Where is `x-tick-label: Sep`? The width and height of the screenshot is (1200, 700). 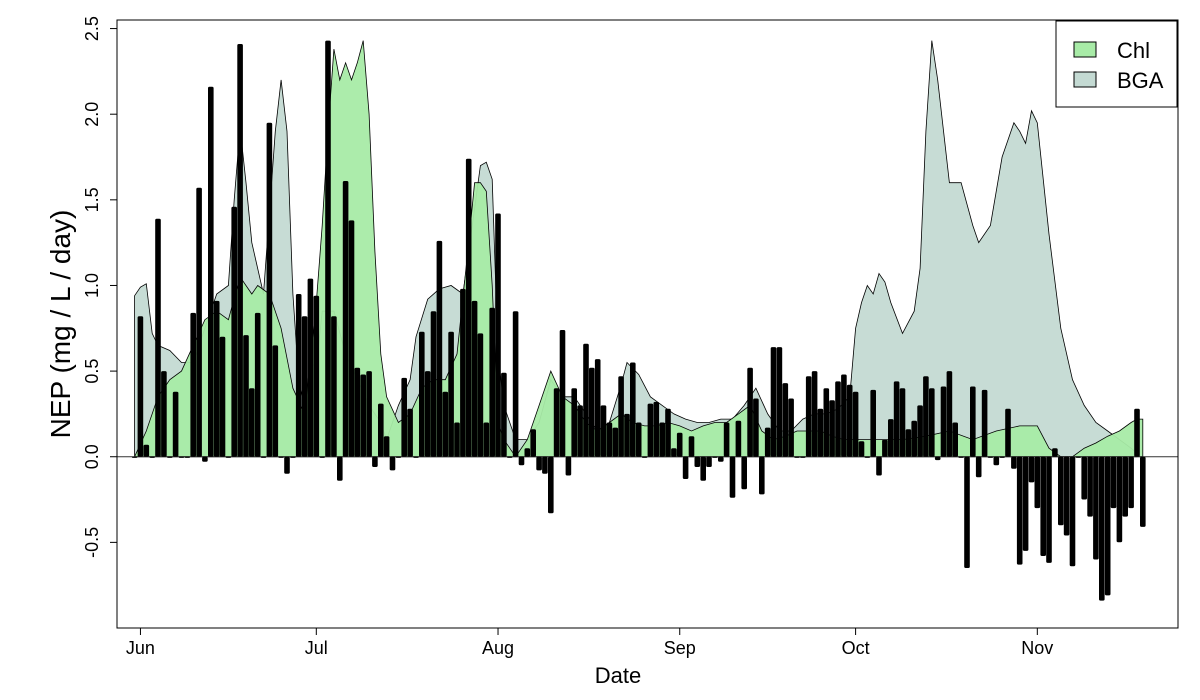 x-tick-label: Sep is located at coordinates (680, 648).